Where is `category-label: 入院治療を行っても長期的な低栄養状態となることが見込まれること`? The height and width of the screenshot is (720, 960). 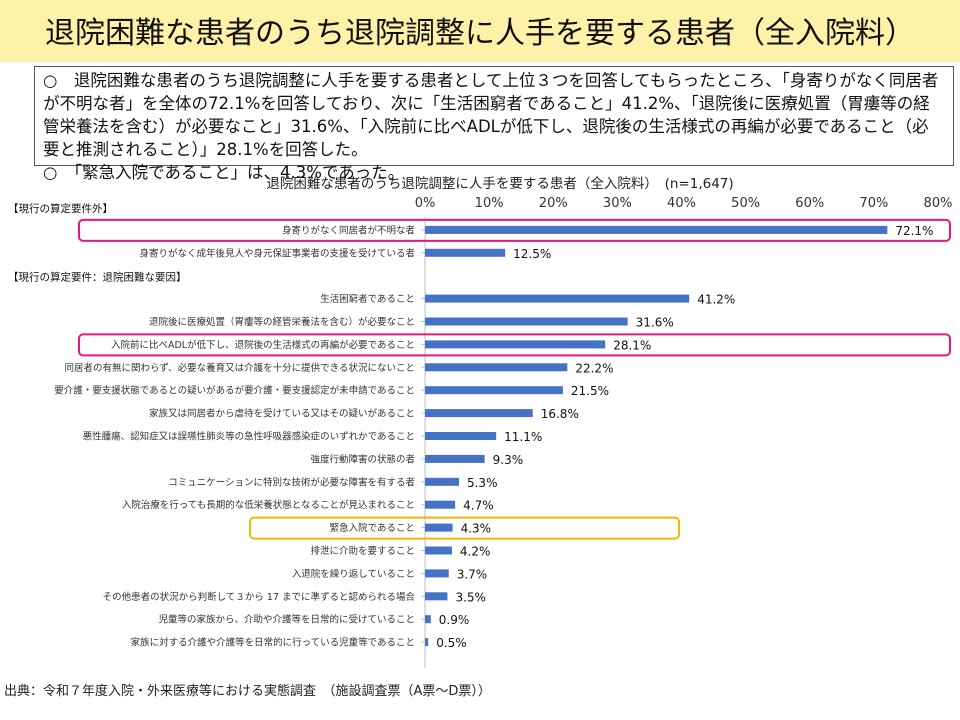
category-label: 入院治療を行っても長期的な低栄養状態となることが見込まれること is located at coordinates (268, 505).